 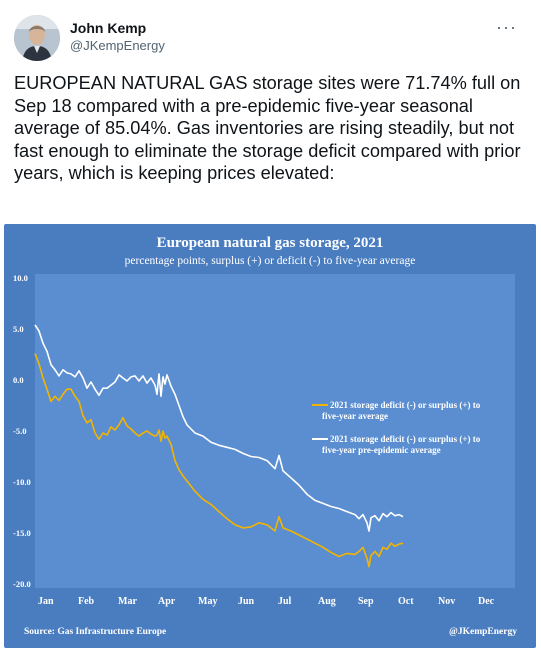 I want to click on y-tick-label: -10.0, so click(x=22, y=482).